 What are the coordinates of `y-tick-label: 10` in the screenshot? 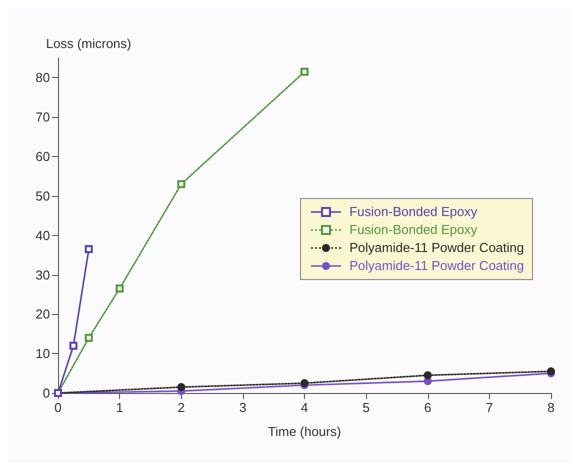 It's located at (43, 354).